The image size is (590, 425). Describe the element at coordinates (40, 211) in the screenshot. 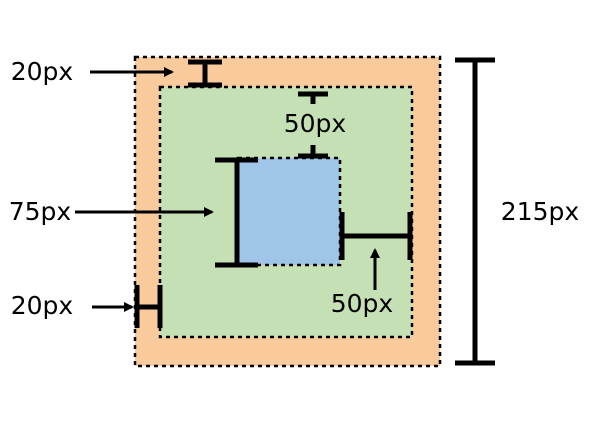

I see `label: 75px` at that location.